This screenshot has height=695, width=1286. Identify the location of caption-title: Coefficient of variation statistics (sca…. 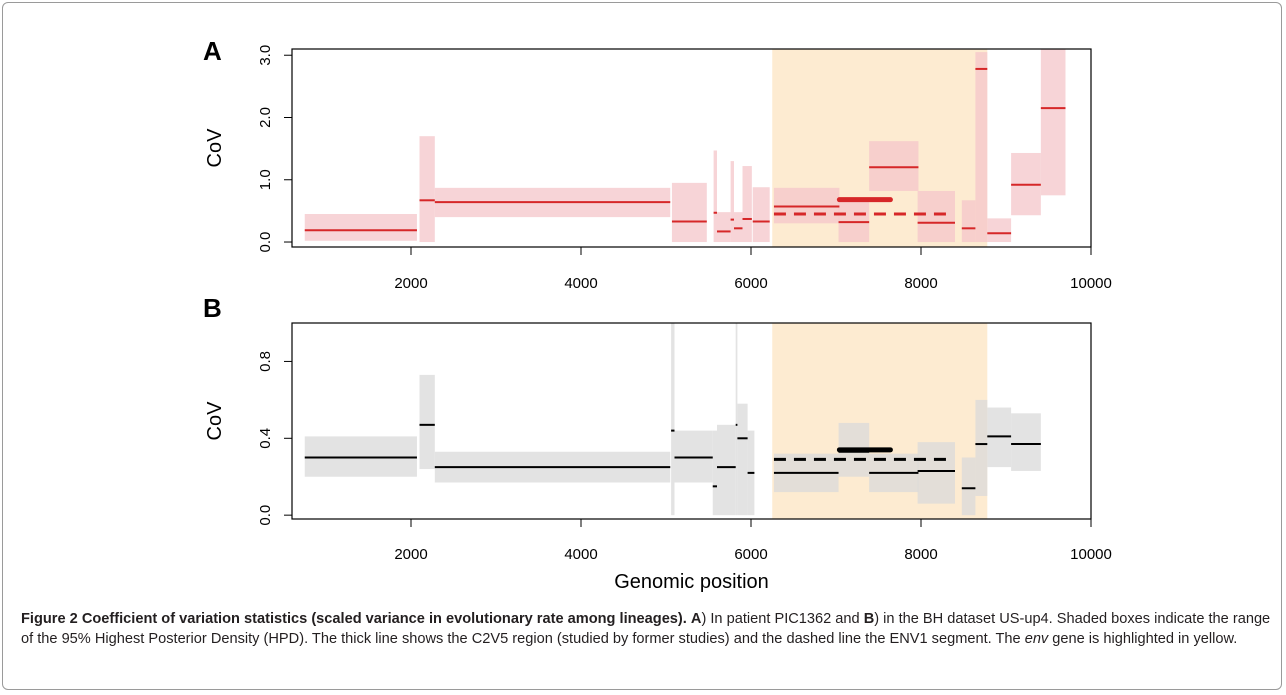
(384, 619).